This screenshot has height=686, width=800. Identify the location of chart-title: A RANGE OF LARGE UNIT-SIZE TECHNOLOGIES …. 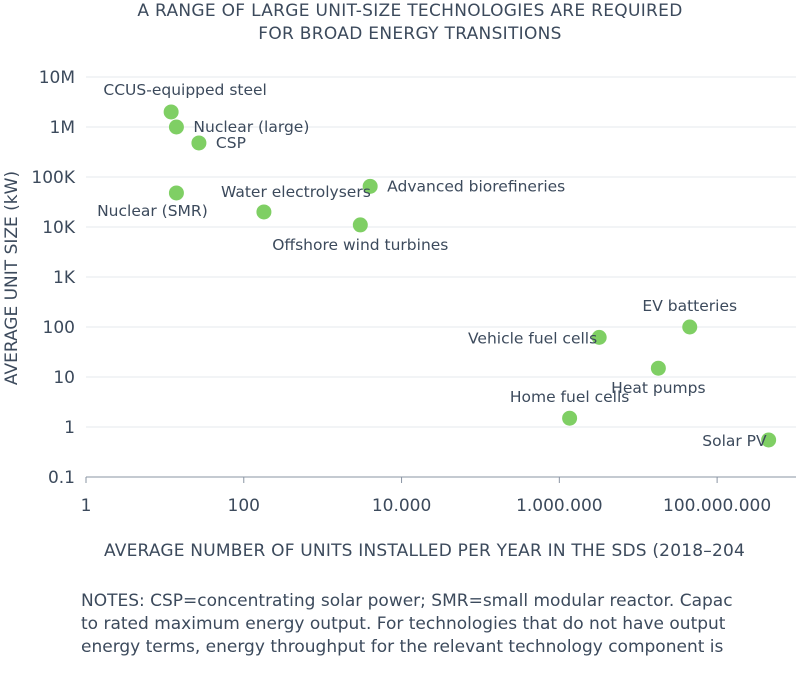
(410, 23).